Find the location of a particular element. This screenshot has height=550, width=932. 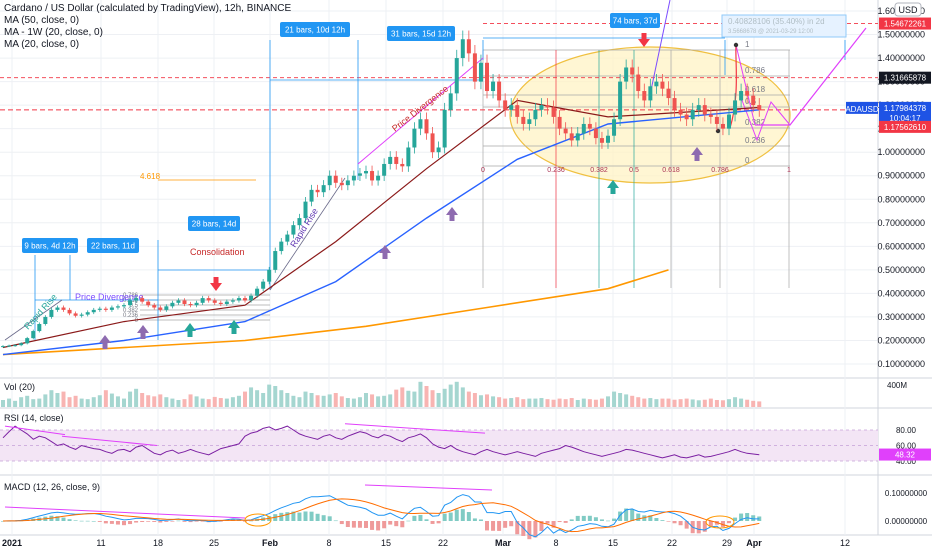

time-axis: 2021 11 18 25 Feb 8 15 22 Mar 8 15 22 29 Apr 12 is located at coordinates (426, 543).